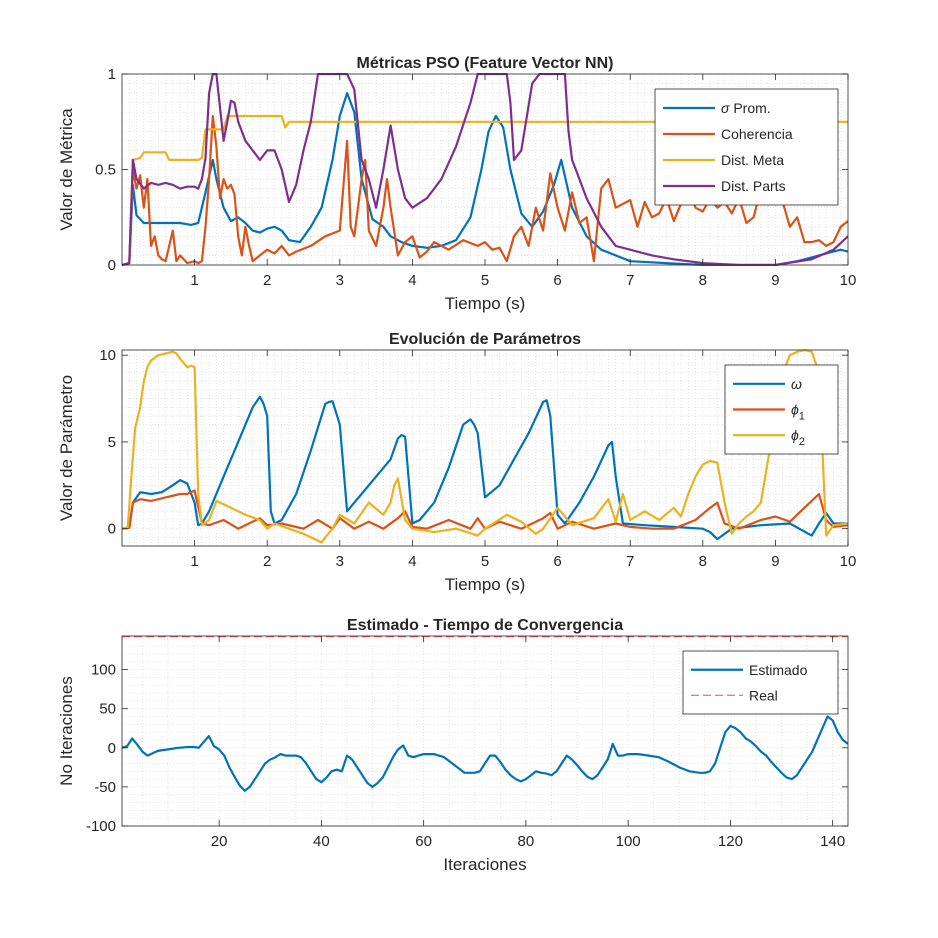  I want to click on legend-label-1: Estimado, so click(778, 670).